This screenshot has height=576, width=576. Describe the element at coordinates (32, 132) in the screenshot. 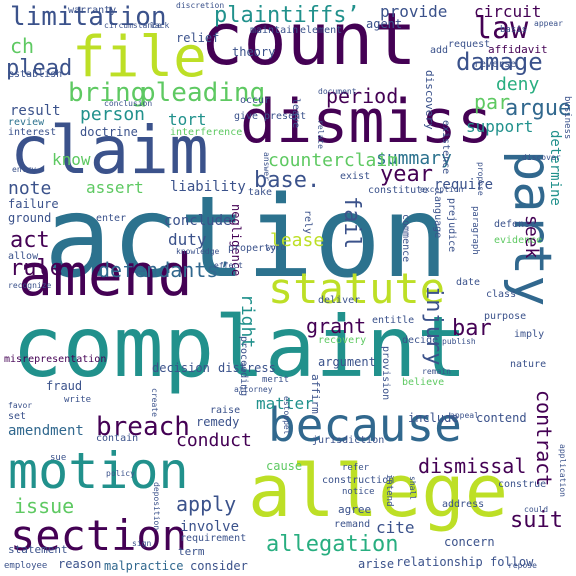

I see `word-interest: interest` at that location.